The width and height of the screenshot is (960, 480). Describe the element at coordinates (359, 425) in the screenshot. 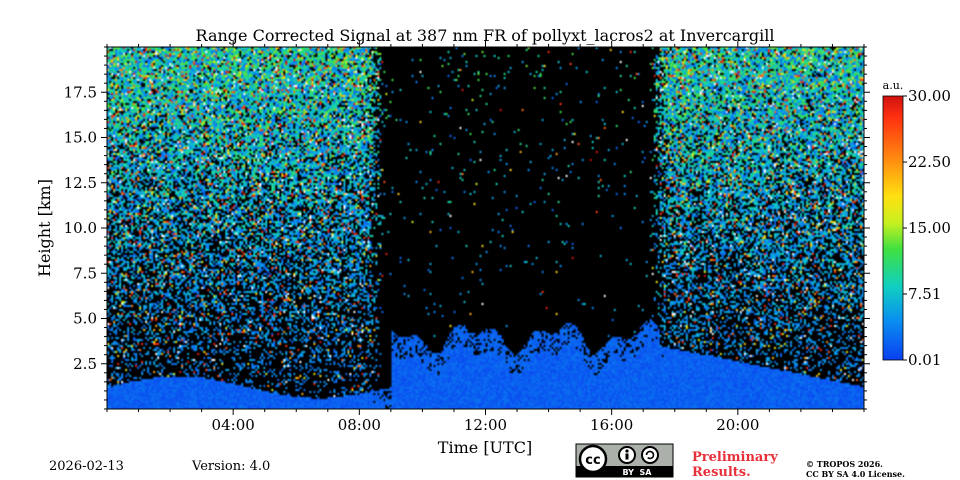

I see `x-tick-label: 08:00` at that location.